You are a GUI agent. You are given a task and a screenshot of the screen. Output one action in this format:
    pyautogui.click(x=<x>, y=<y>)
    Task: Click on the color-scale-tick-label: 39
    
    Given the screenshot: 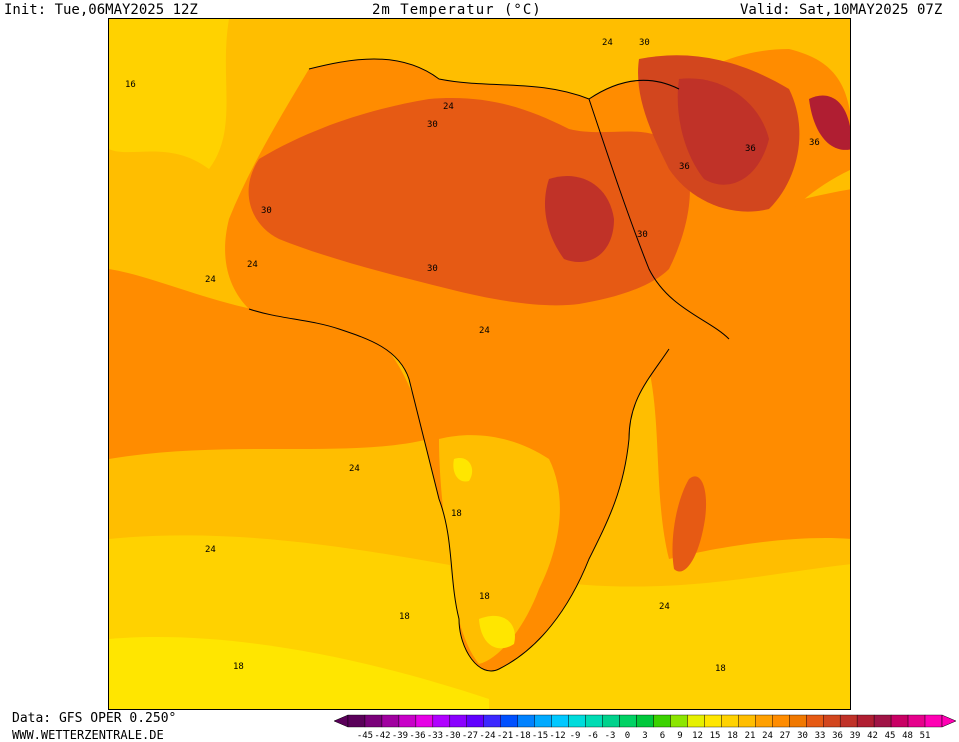 What is the action you would take?
    pyautogui.click(x=855, y=736)
    